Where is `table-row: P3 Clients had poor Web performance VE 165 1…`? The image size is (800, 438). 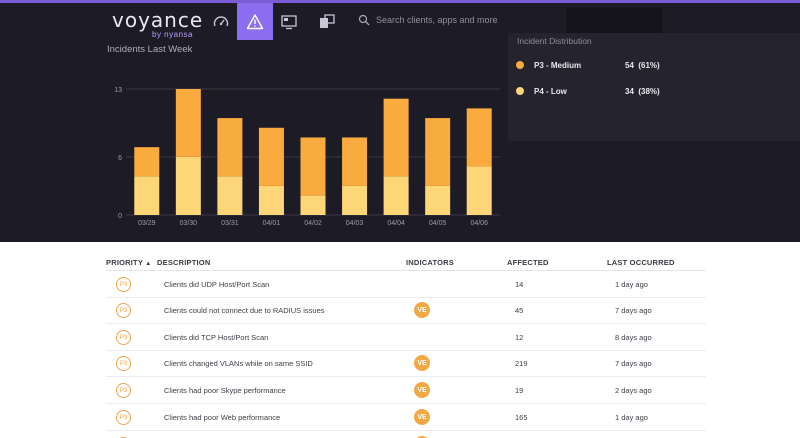 table-row: P3 Clients had poor Web performance VE 165 1… is located at coordinates (406, 417).